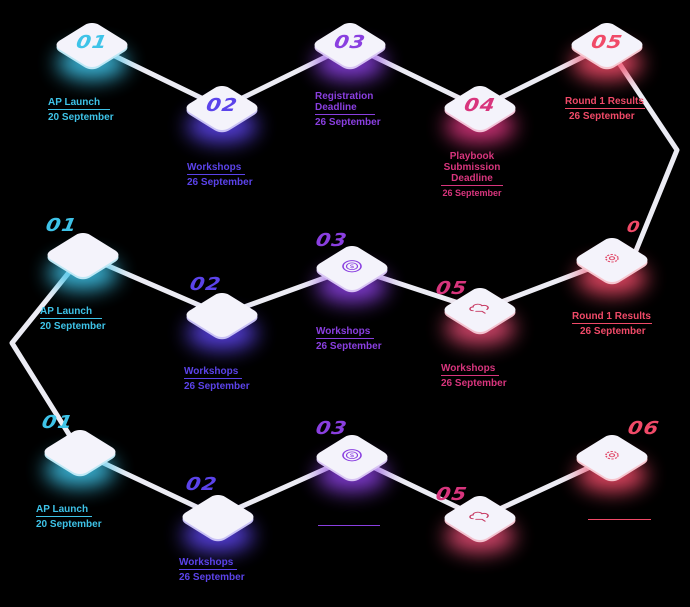 This screenshot has width=690, height=607. I want to click on step-number: 05, so click(607, 42).